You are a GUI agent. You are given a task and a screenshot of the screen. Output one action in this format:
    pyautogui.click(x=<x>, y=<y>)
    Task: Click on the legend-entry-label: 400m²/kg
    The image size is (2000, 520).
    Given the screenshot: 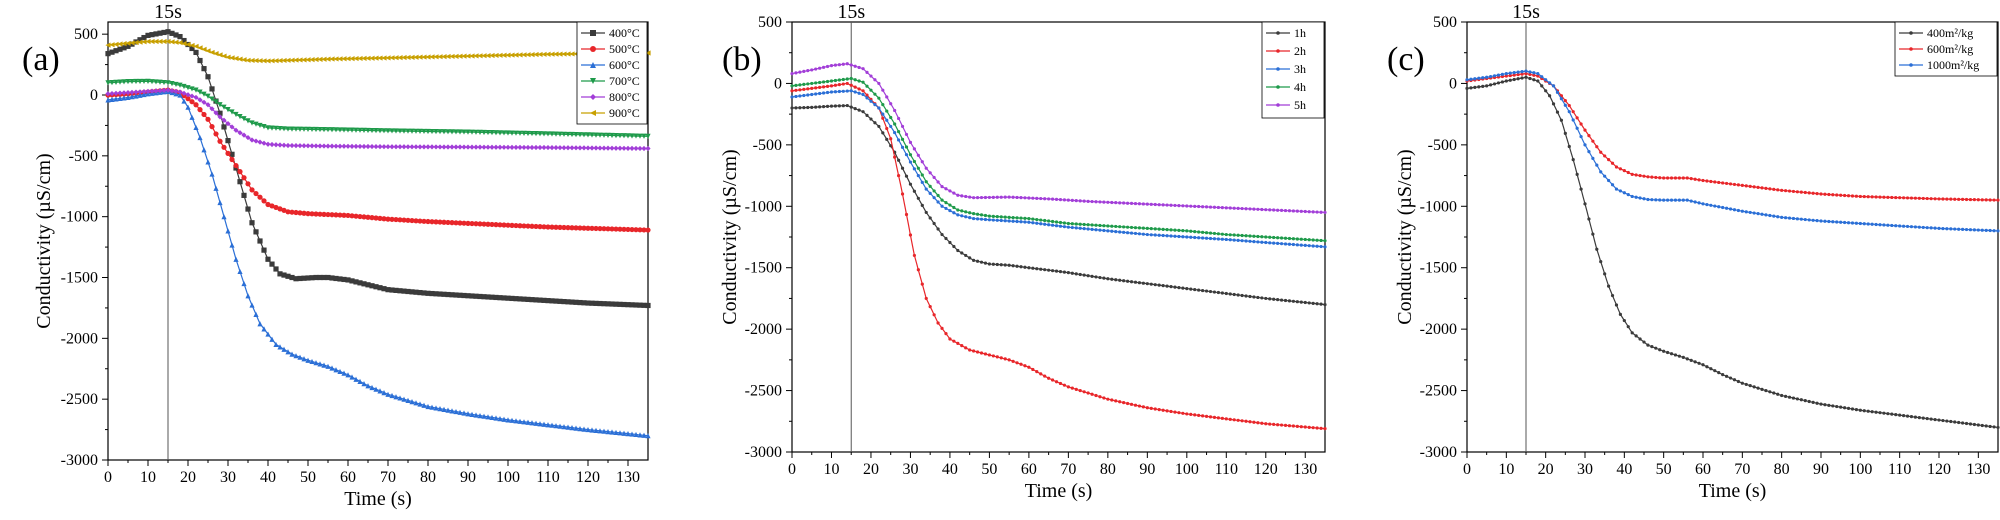 What is the action you would take?
    pyautogui.click(x=1950, y=33)
    